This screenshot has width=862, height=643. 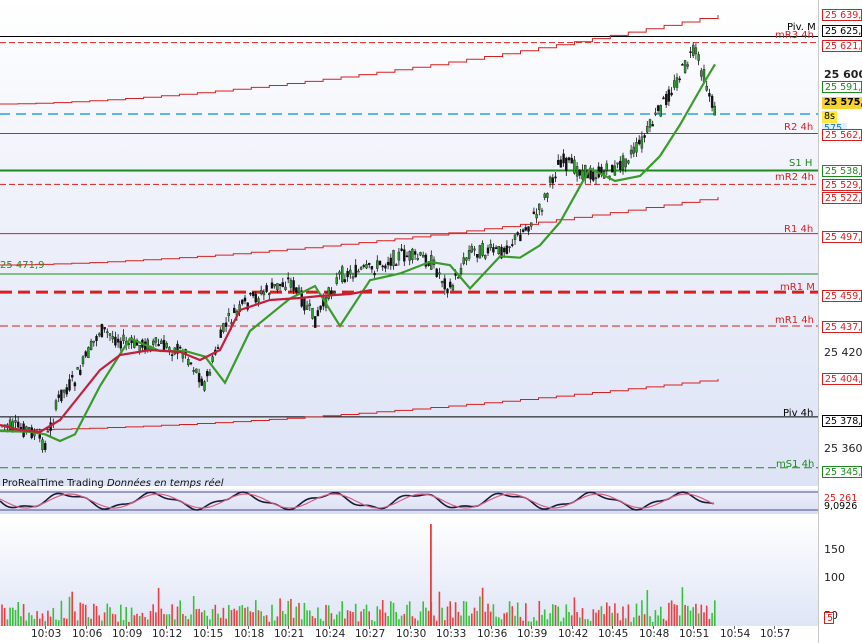 I want to click on oscillator-canvas, so click(x=409, y=501).